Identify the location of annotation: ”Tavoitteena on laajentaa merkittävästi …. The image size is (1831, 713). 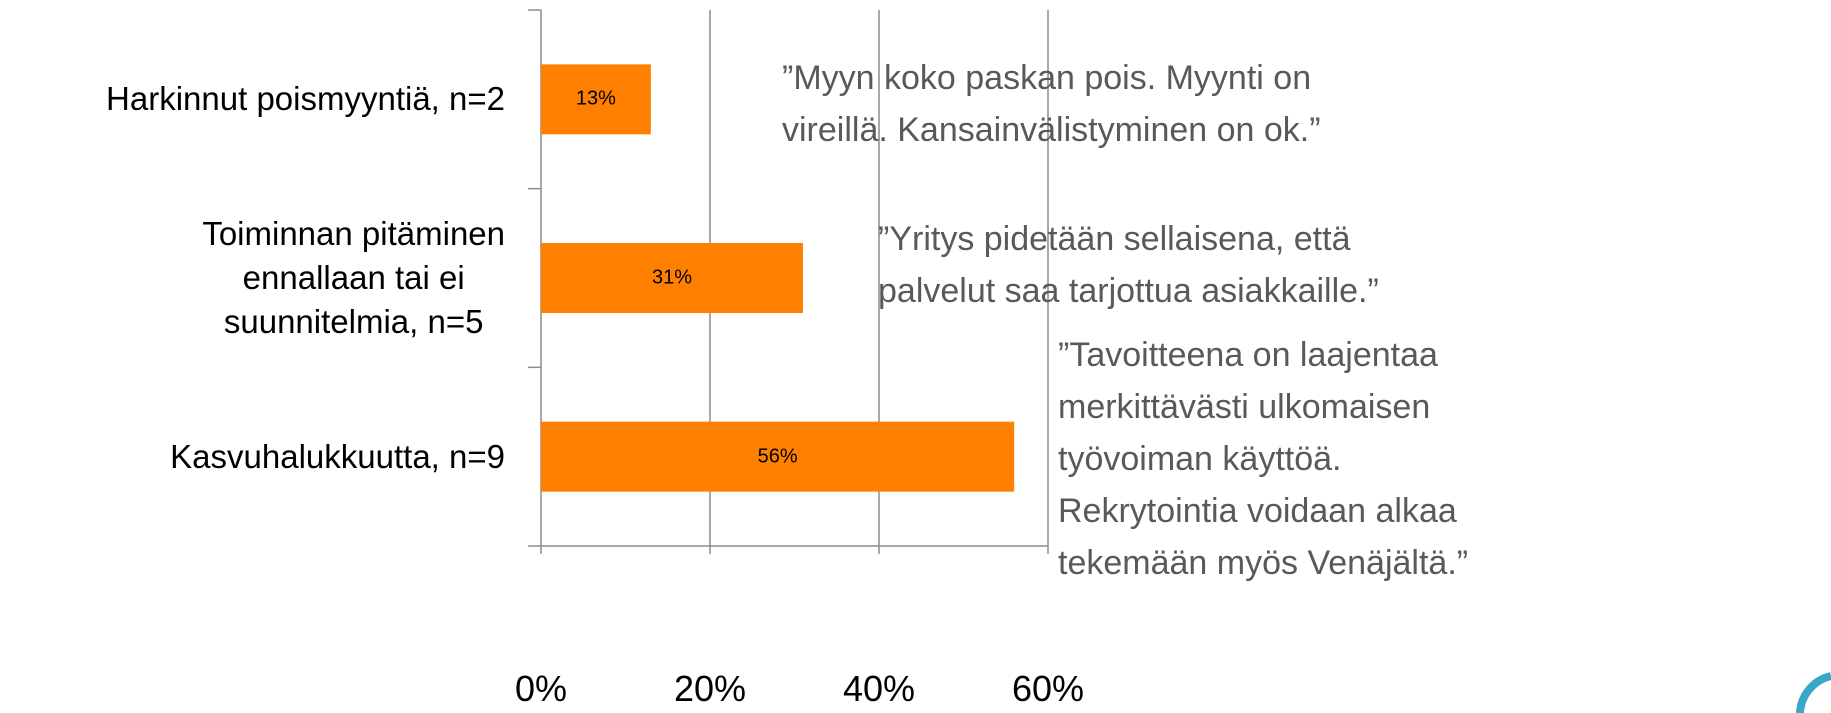
(1263, 459).